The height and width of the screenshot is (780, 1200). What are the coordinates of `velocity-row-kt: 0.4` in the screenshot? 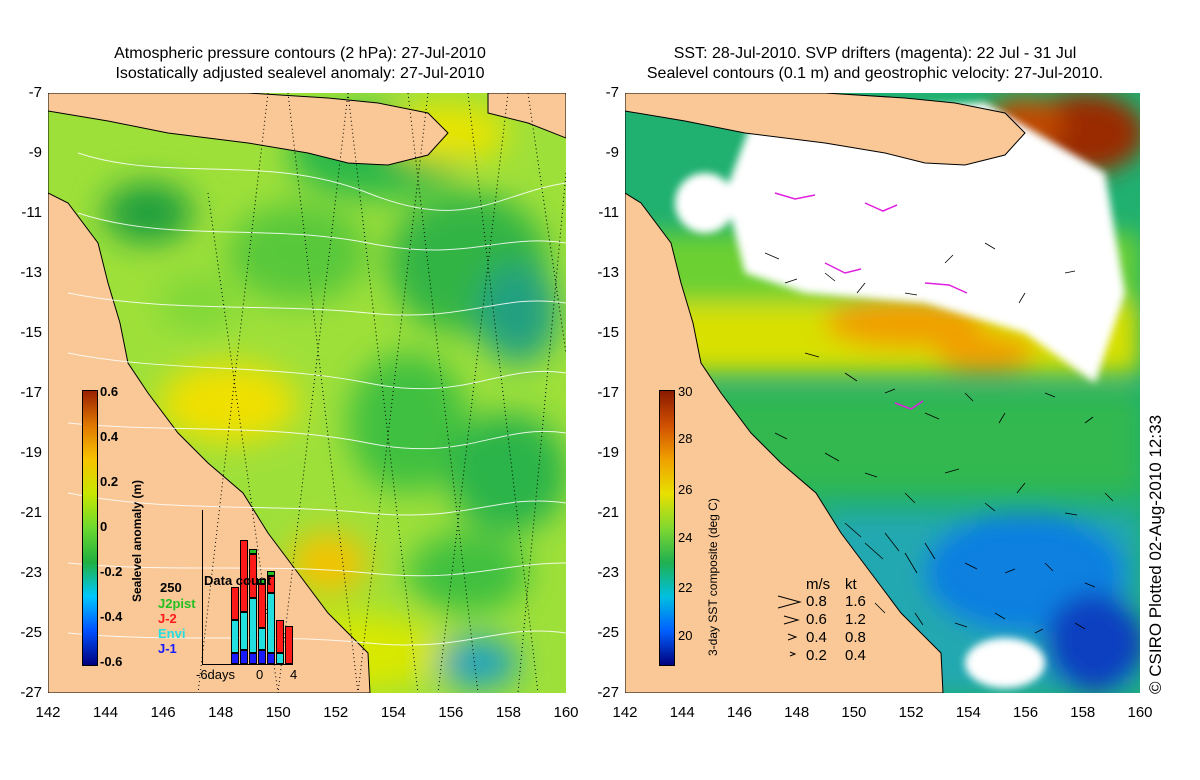 It's located at (855, 655).